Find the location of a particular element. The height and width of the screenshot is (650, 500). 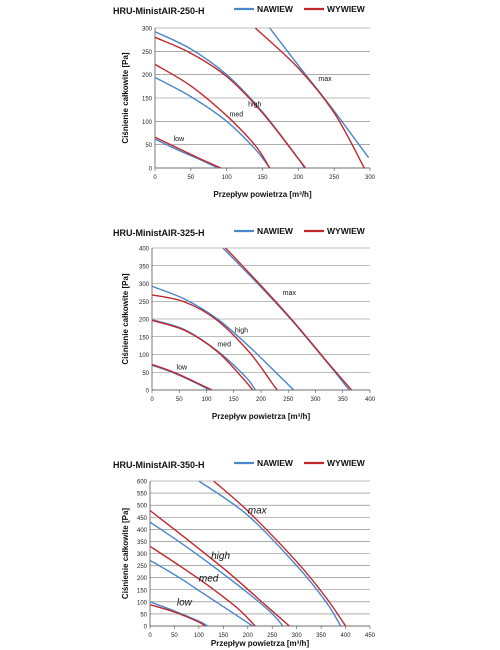

y-tick-label: 550 is located at coordinates (142, 495).